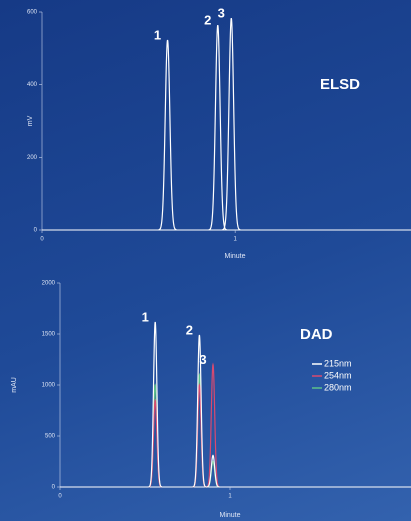  Describe the element at coordinates (49, 284) in the screenshot. I see `y-tick-label: 2000` at that location.